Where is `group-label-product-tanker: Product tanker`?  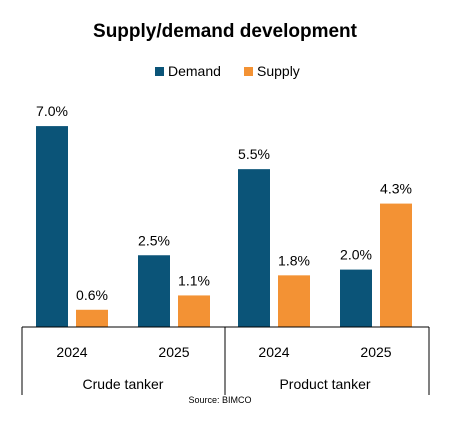
group-label-product-tanker: Product tanker is located at coordinates (324, 384).